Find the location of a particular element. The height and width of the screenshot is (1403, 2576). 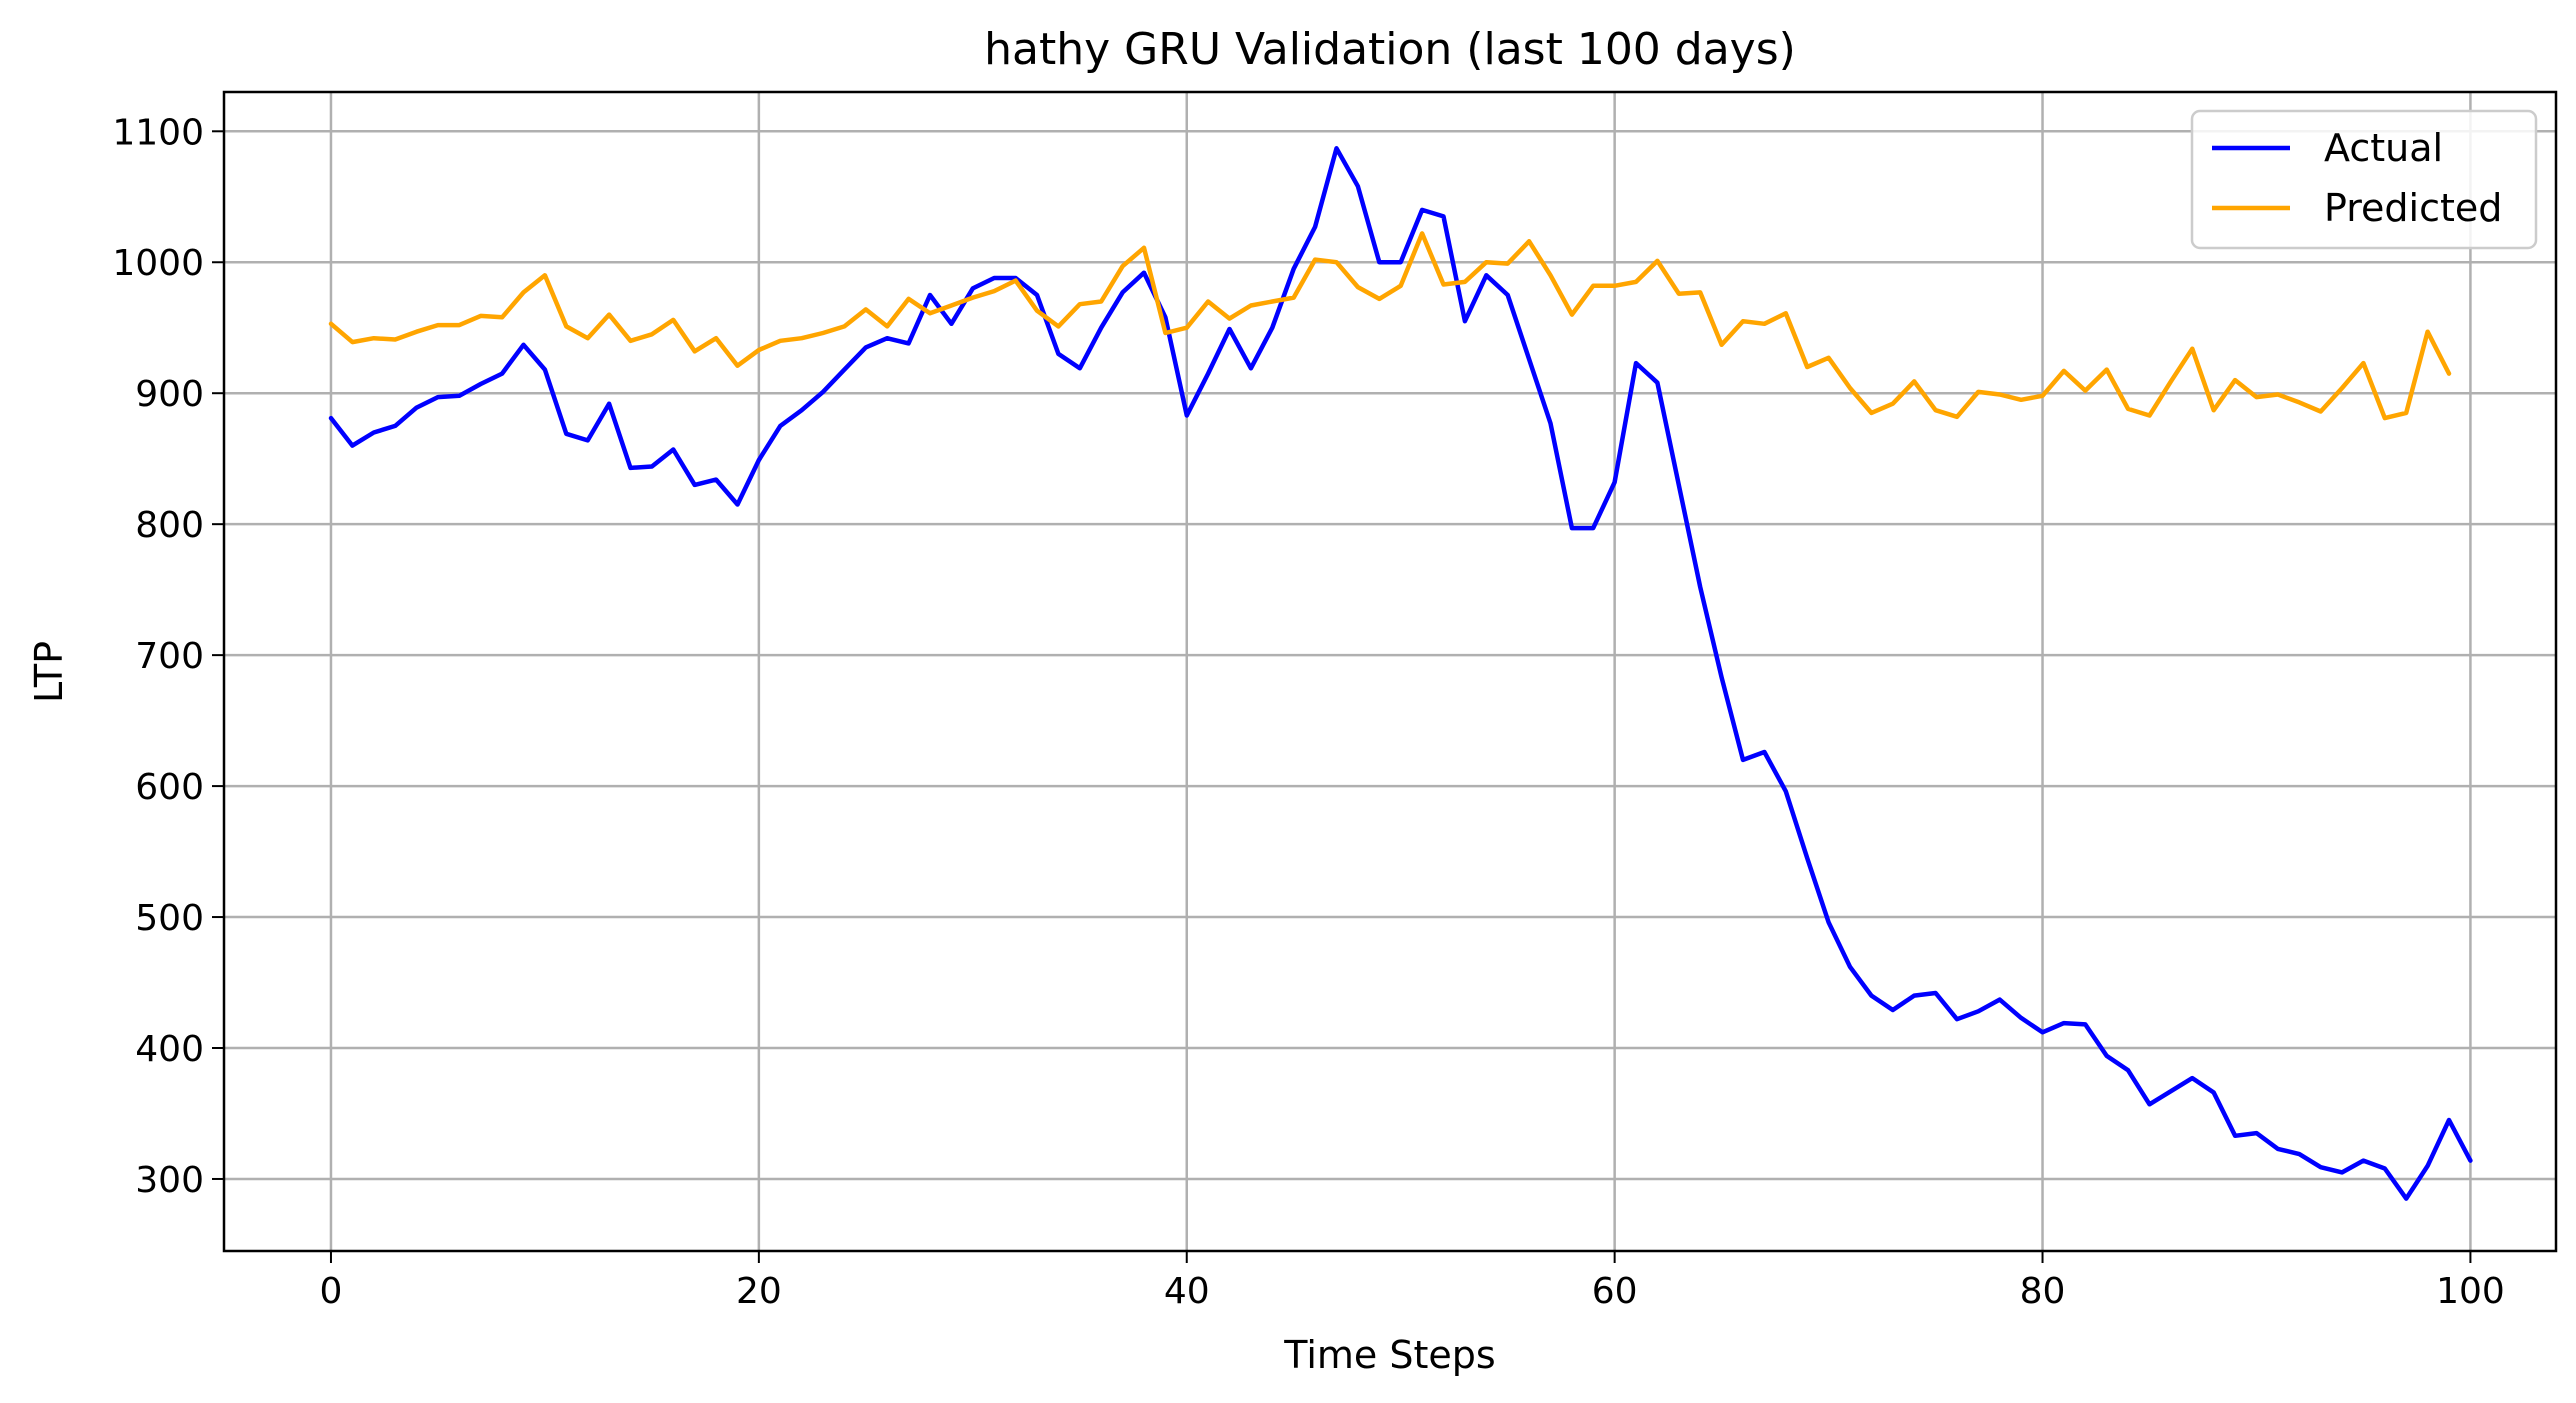

y-axis-label: LTP is located at coordinates (49, 672).